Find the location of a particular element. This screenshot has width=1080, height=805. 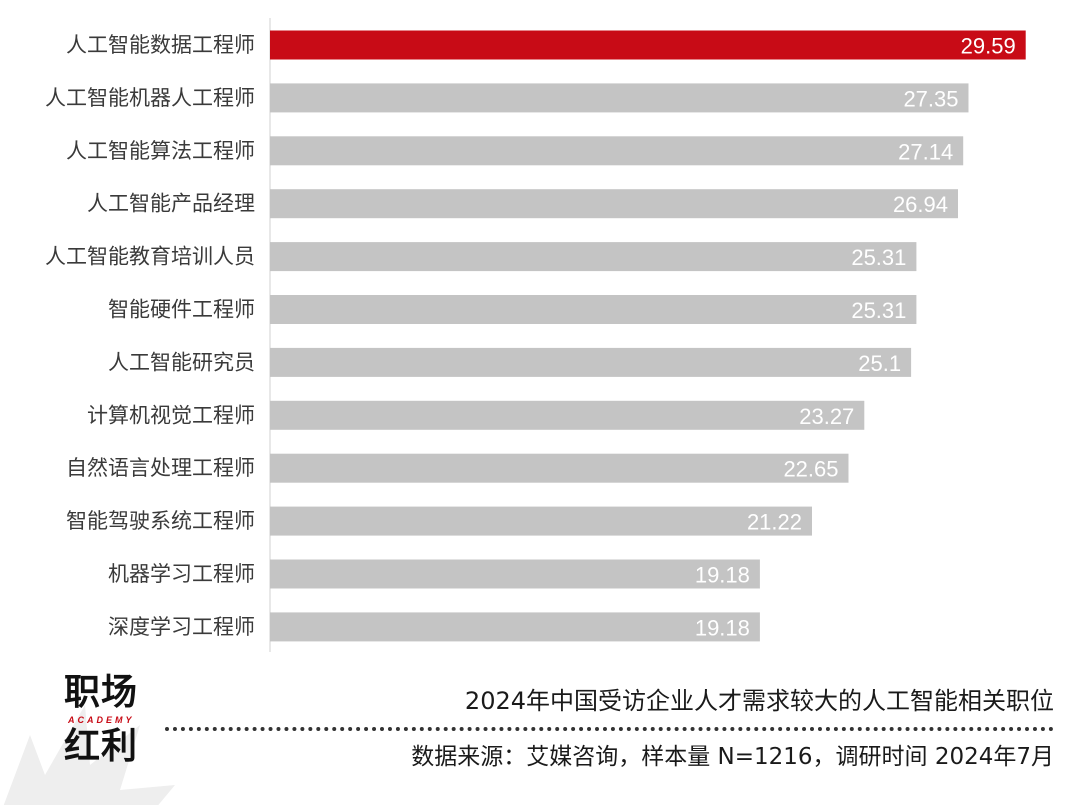

category-label-3: 人工智能算法工程师 is located at coordinates (160, 151).